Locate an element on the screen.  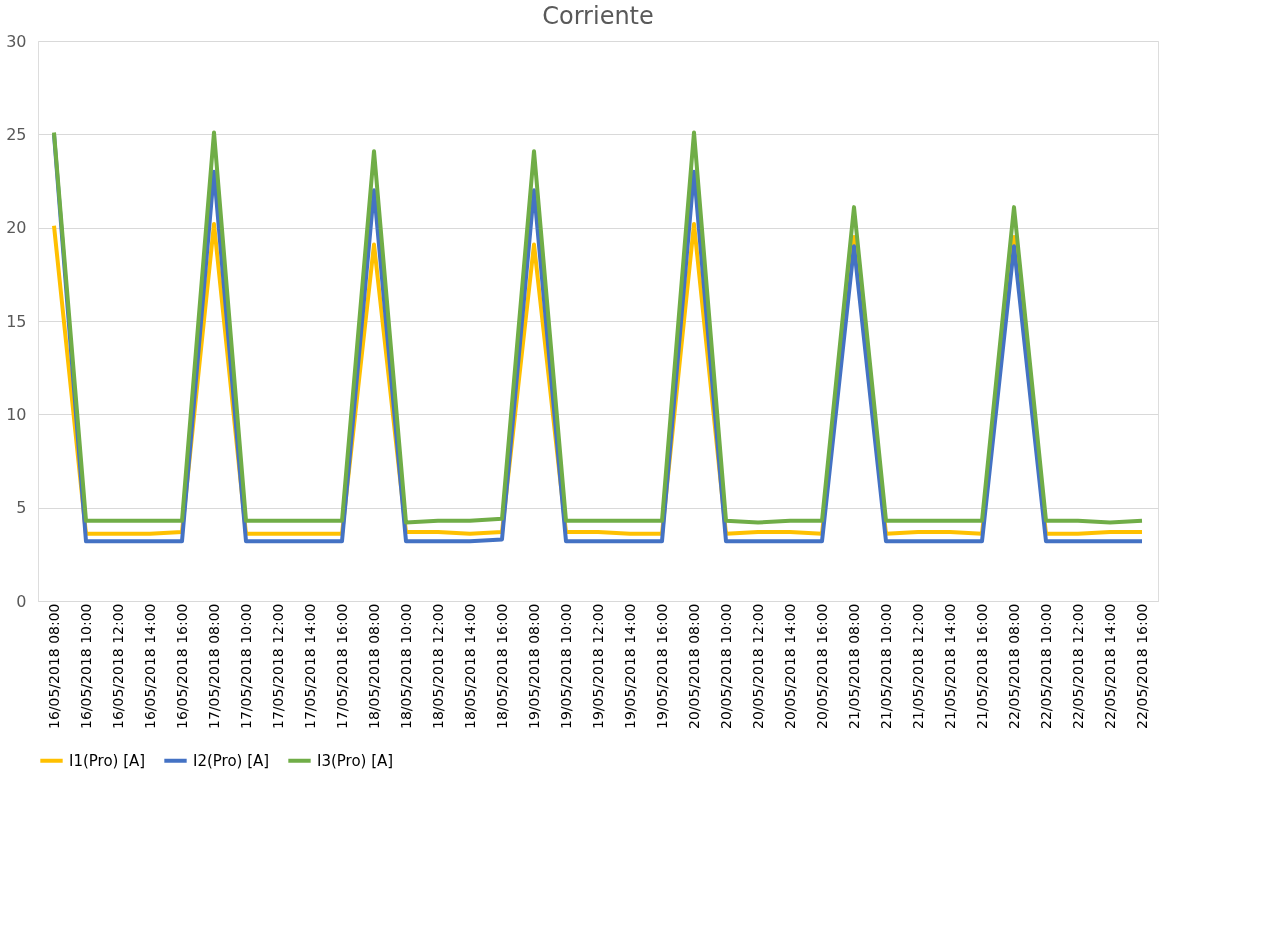
x-tick-label: 21/05/2018 14:00 is located at coordinates (949, 666).